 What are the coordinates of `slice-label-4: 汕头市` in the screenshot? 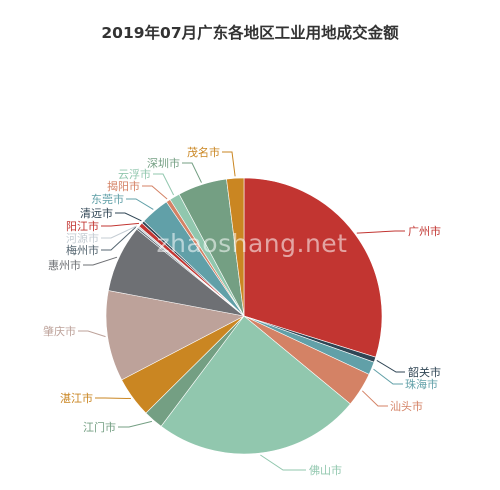 It's located at (406, 406).